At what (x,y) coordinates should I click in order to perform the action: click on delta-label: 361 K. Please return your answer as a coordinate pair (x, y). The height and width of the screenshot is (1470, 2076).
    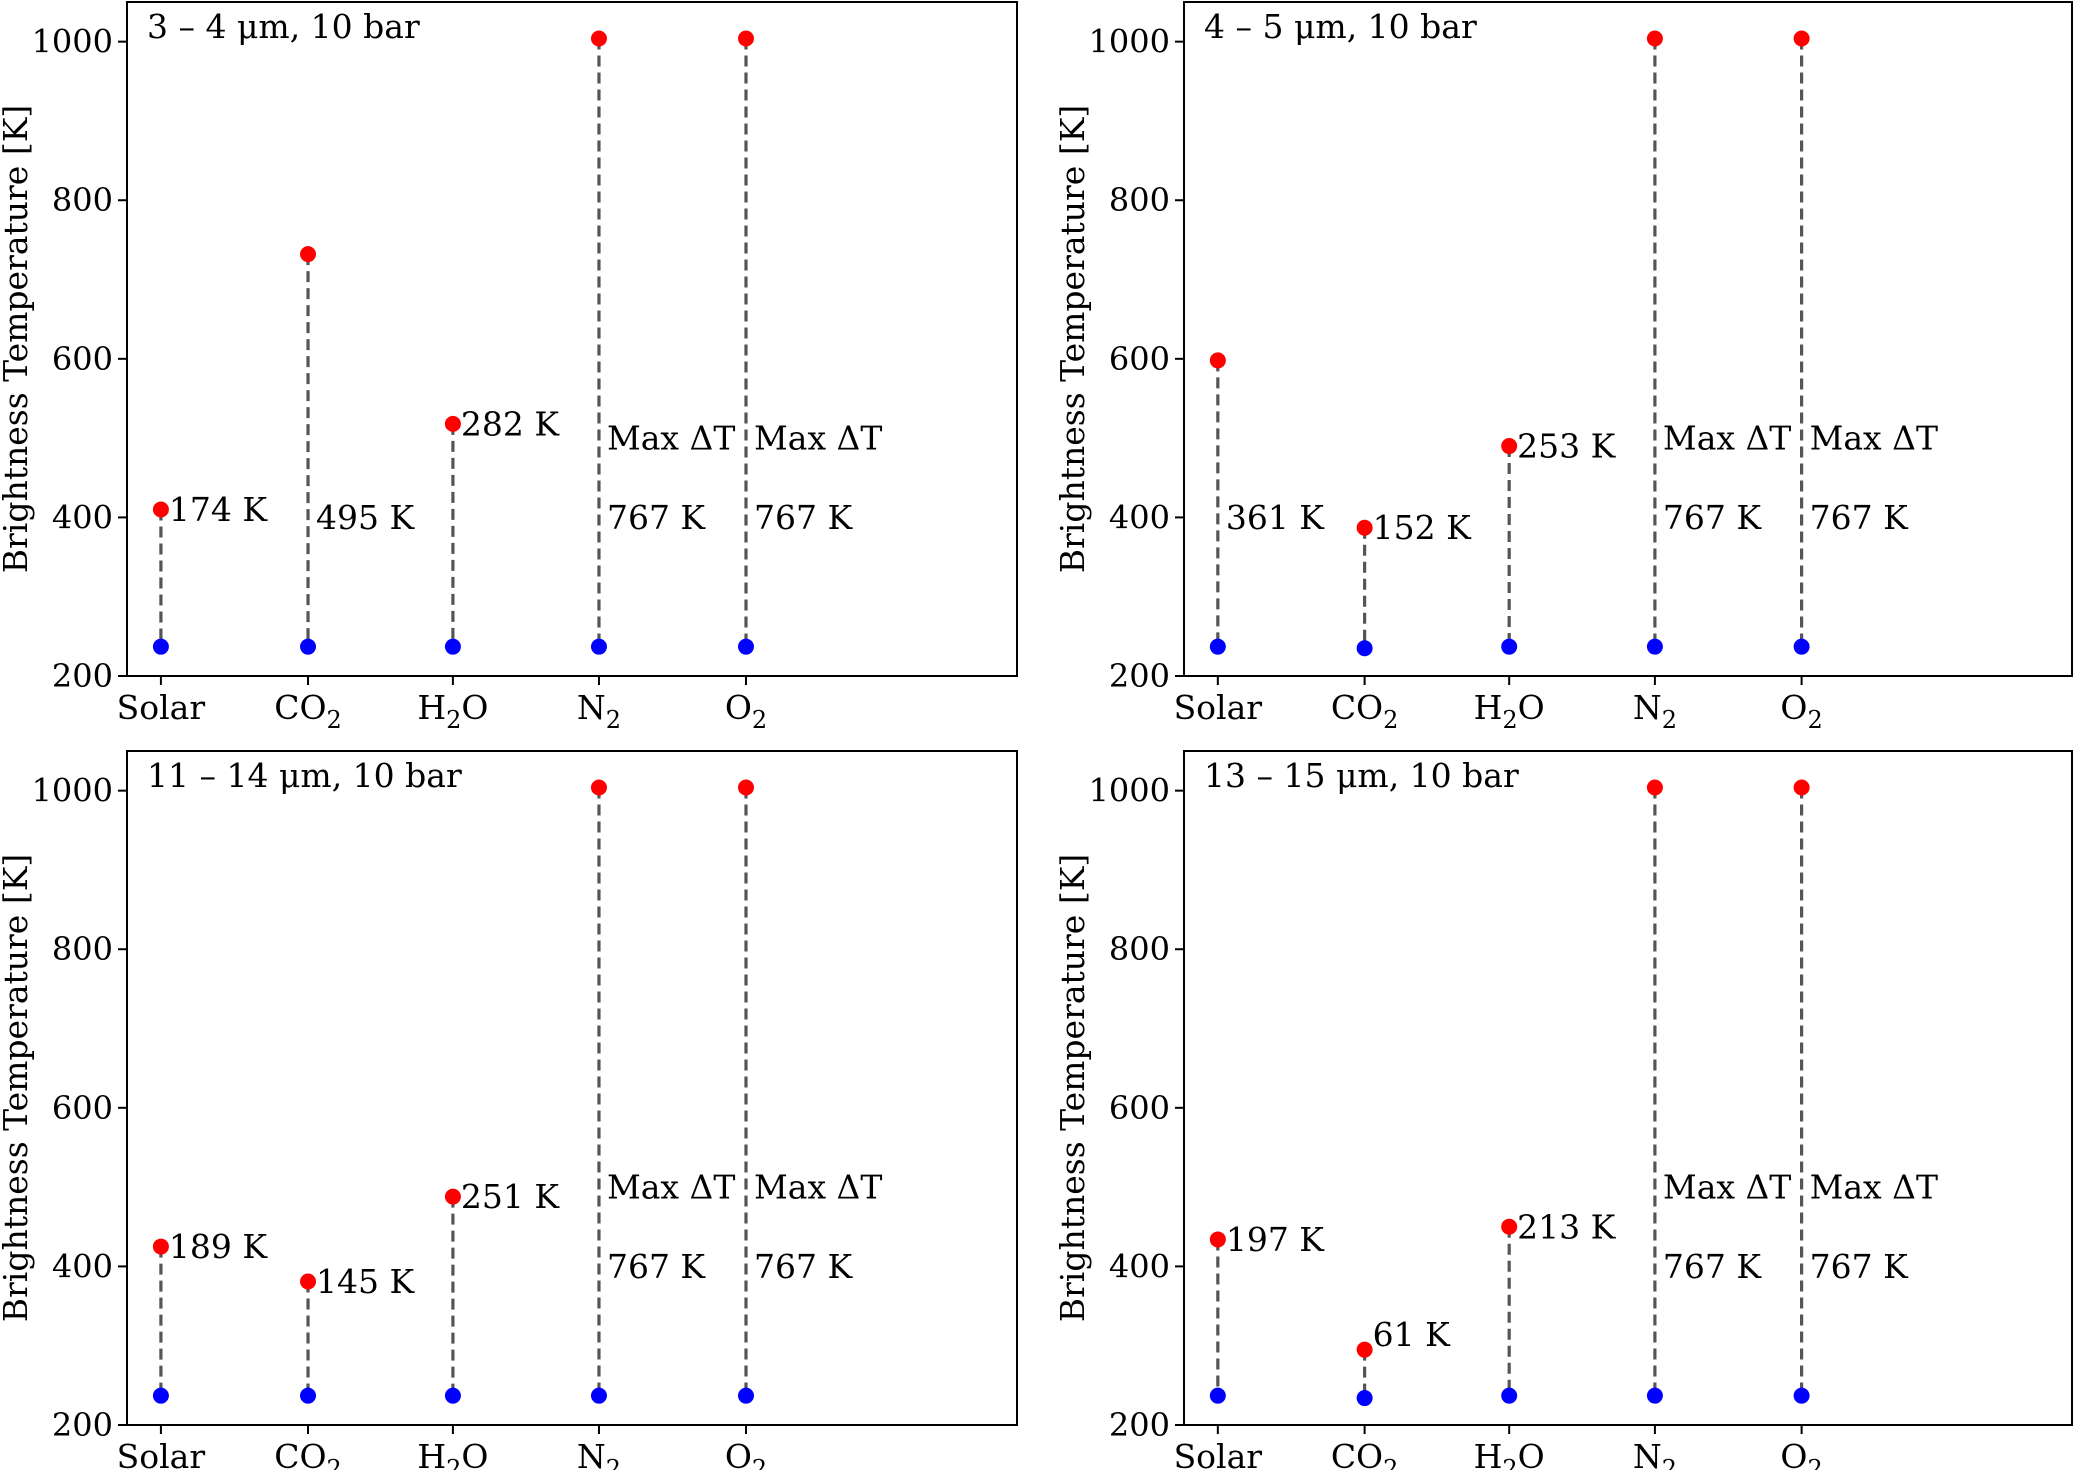
    Looking at the image, I should click on (1275, 517).